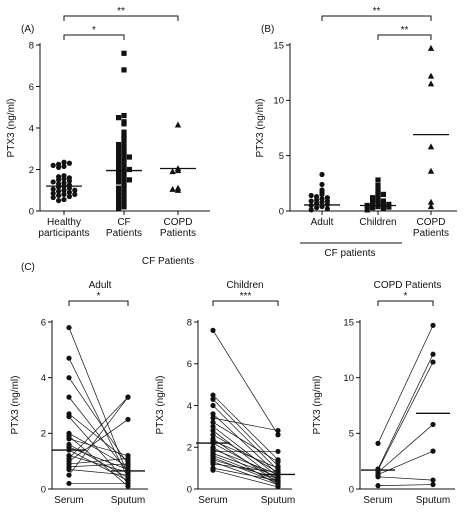  Describe the element at coordinates (278, 500) in the screenshot. I see `x-tick-label: Sputum` at that location.